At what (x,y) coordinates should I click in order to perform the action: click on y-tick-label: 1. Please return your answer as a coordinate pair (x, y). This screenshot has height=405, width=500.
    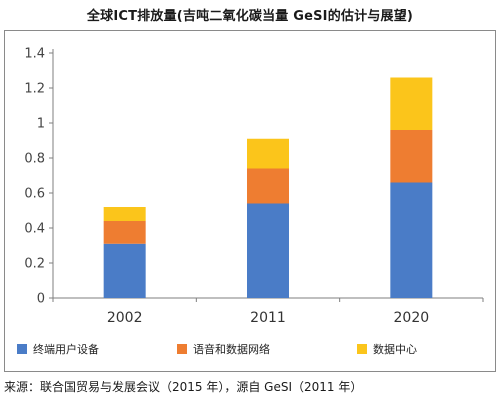
    Looking at the image, I should click on (41, 124).